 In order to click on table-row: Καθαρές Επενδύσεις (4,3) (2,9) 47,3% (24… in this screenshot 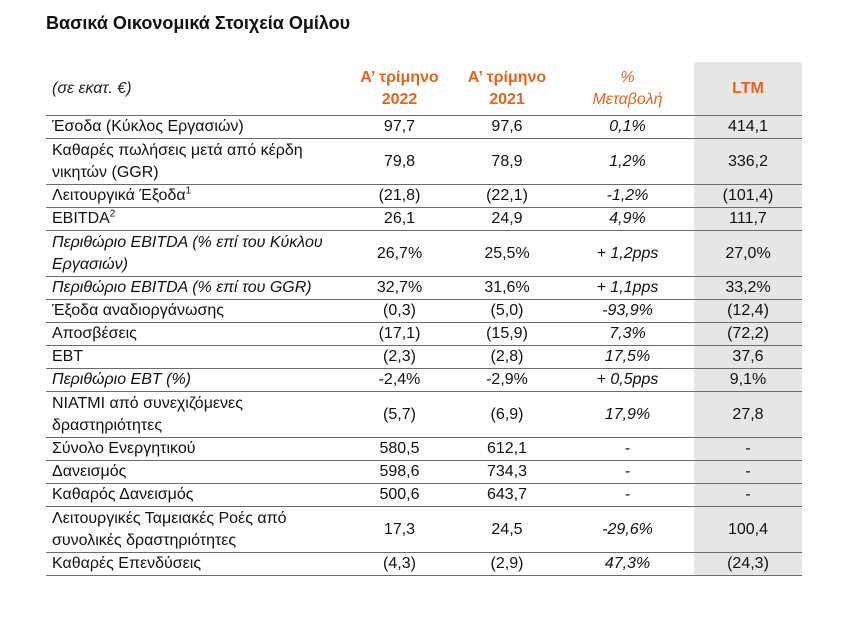, I will do `click(424, 564)`.